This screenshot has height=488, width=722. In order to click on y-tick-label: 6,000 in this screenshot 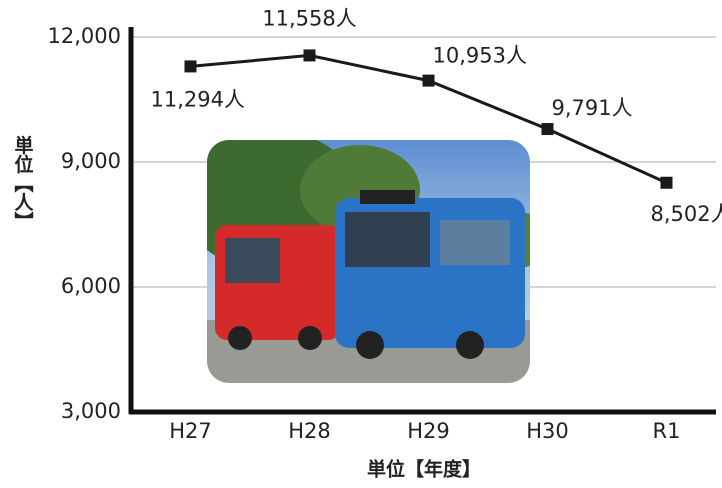, I will do `click(91, 286)`.